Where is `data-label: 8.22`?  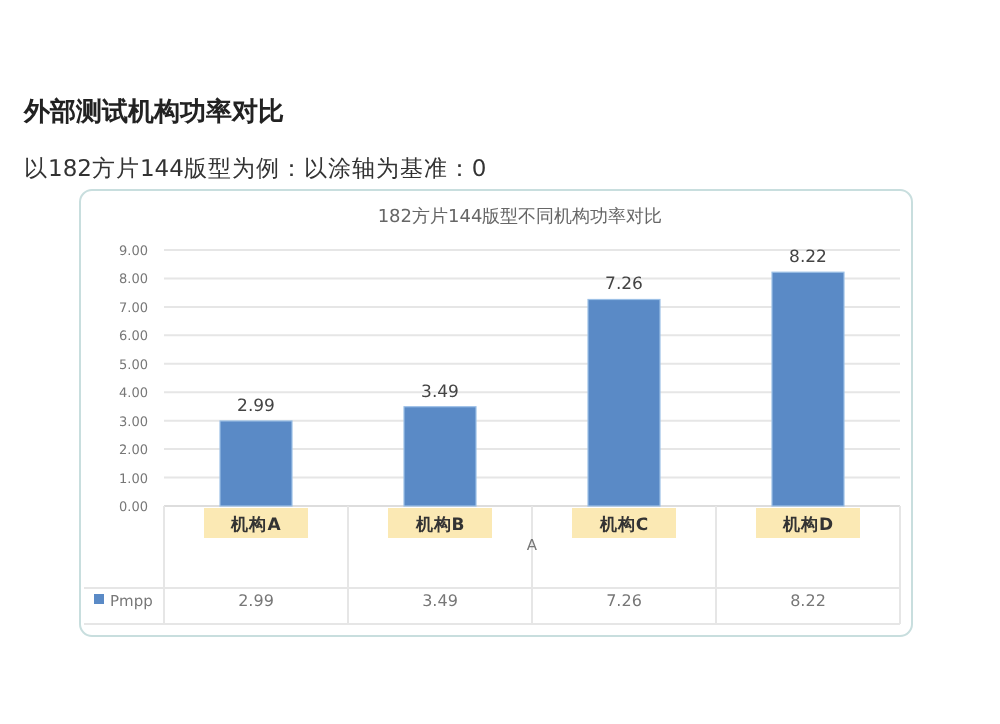
data-label: 8.22 is located at coordinates (808, 258).